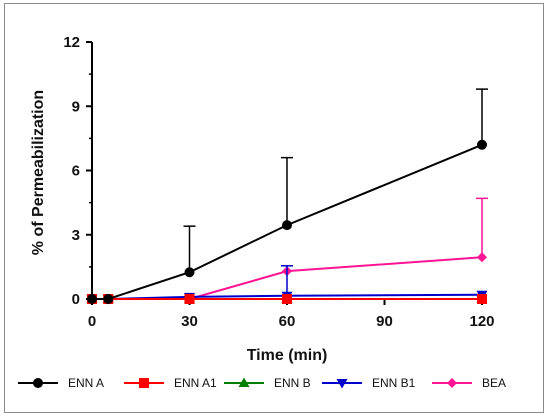 The image size is (550, 419). Describe the element at coordinates (92, 321) in the screenshot. I see `x-tick-label: 0` at that location.